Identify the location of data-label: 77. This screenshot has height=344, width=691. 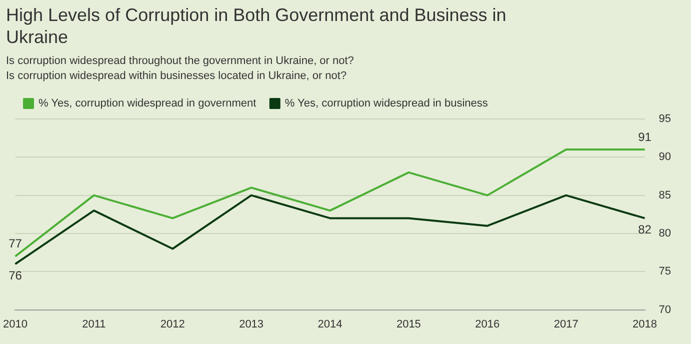
(15, 243).